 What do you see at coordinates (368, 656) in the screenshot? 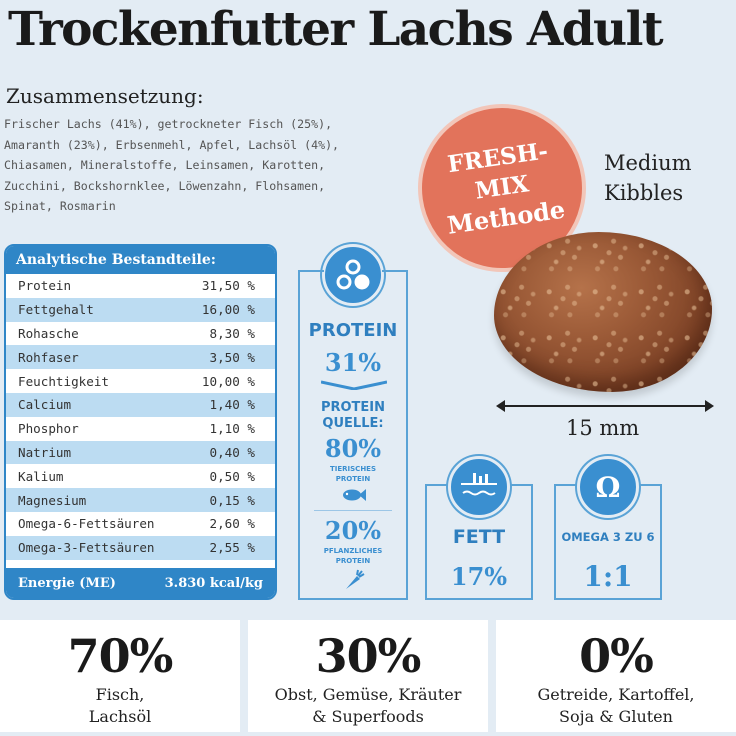
I see `bottom-percent: 30%` at bounding box center [368, 656].